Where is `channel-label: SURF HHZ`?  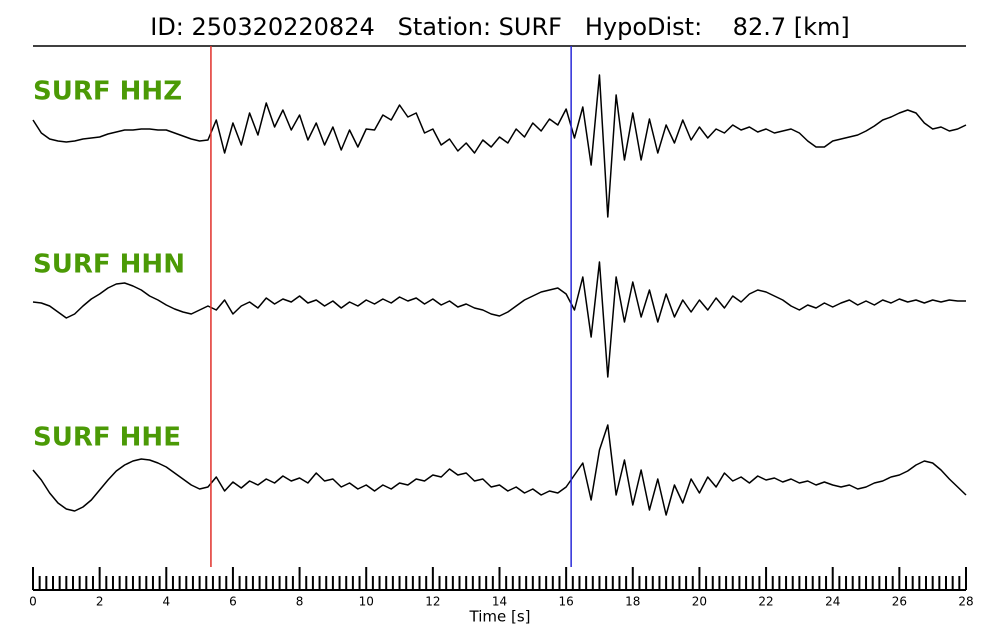
channel-label: SURF HHZ is located at coordinates (107, 92).